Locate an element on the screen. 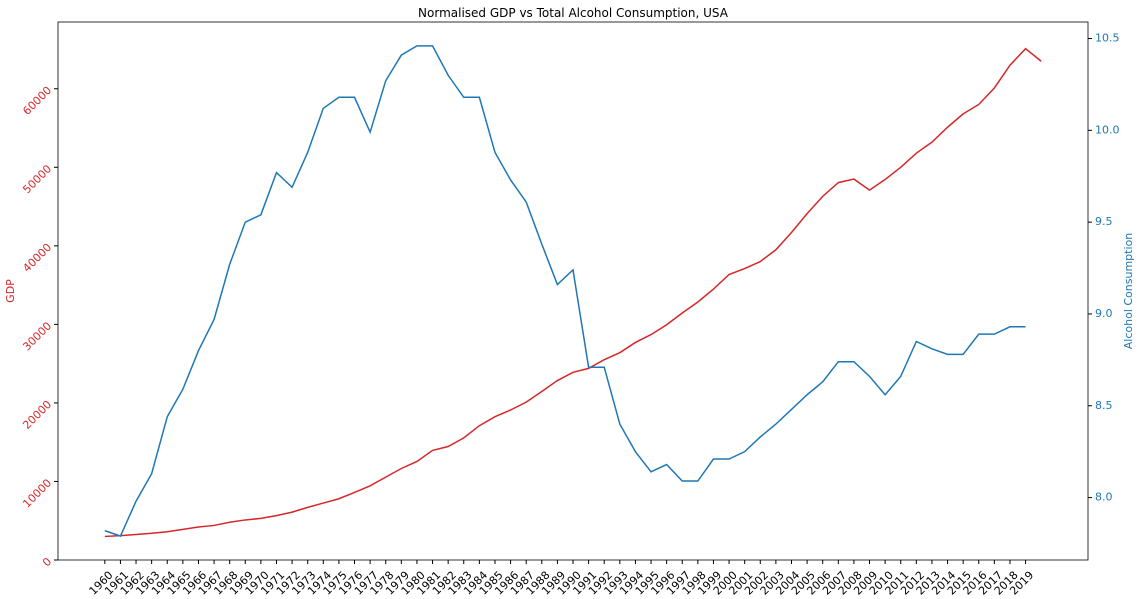  y-tick-label: 20000 is located at coordinates (37, 415).